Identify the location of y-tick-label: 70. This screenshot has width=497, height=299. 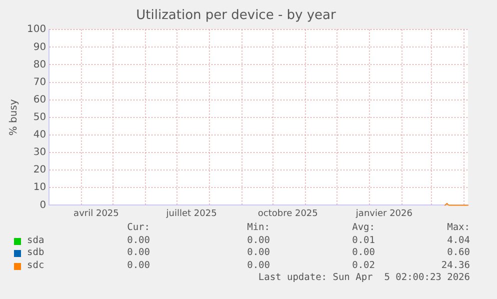
(39, 82).